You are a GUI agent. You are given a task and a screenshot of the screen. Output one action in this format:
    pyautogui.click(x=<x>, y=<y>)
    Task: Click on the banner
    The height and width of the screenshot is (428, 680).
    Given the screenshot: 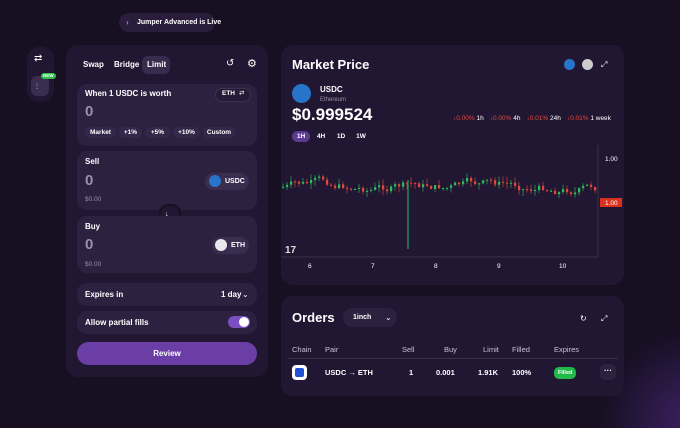 What is the action you would take?
    pyautogui.click(x=167, y=22)
    